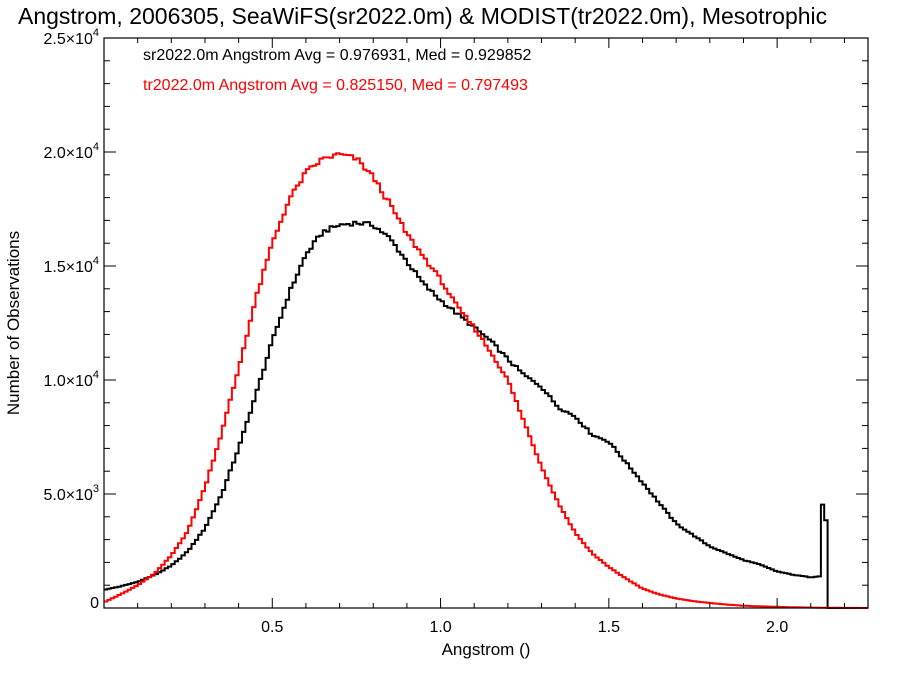  Describe the element at coordinates (71, 379) in the screenshot. I see `y-tick-label: 1.0×10⁴` at that location.